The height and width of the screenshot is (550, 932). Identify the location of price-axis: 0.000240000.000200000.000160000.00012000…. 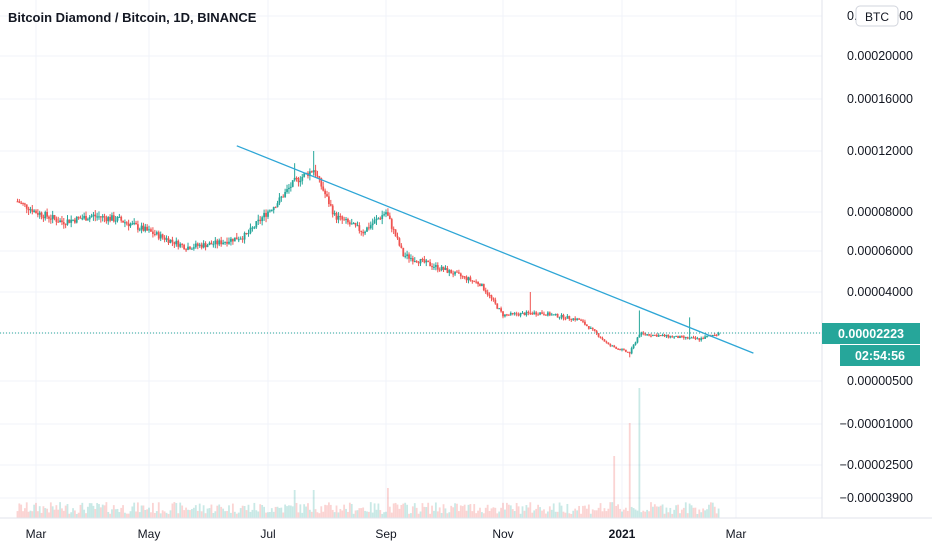
(876, 257).